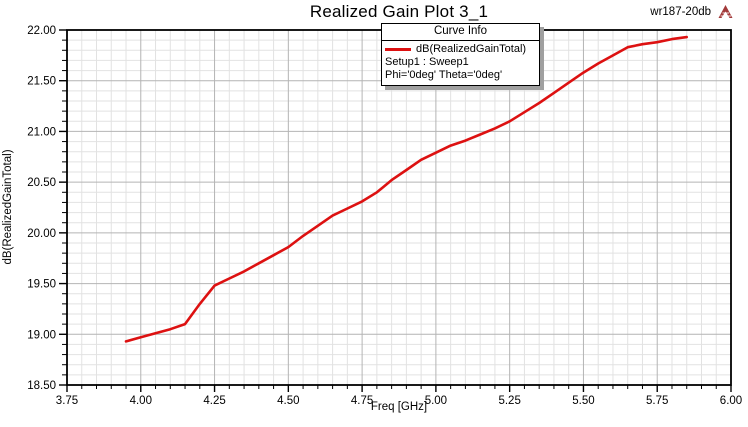 This screenshot has width=748, height=427. Describe the element at coordinates (399, 11) in the screenshot. I see `page-title: Realized Gain Plot 3_1` at that location.